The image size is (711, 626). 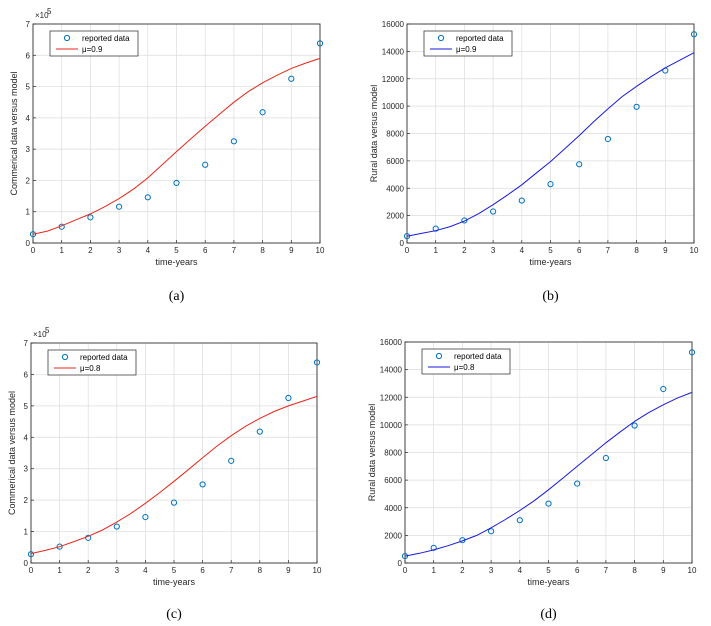 I want to click on panel-caption: (b), so click(x=550, y=296).